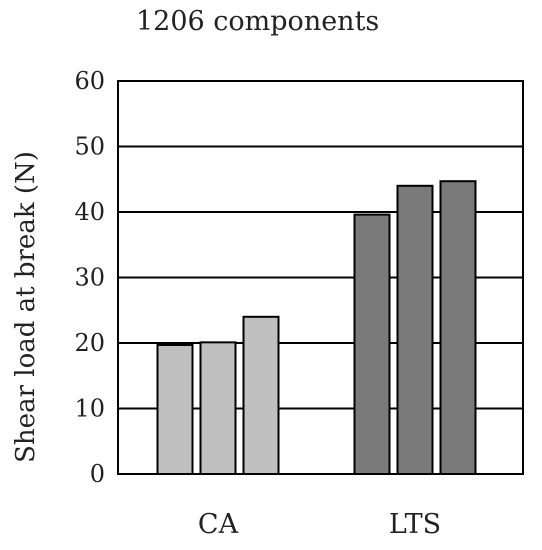 This screenshot has height=550, width=542. I want to click on y-tick-label: 10, so click(89, 409).